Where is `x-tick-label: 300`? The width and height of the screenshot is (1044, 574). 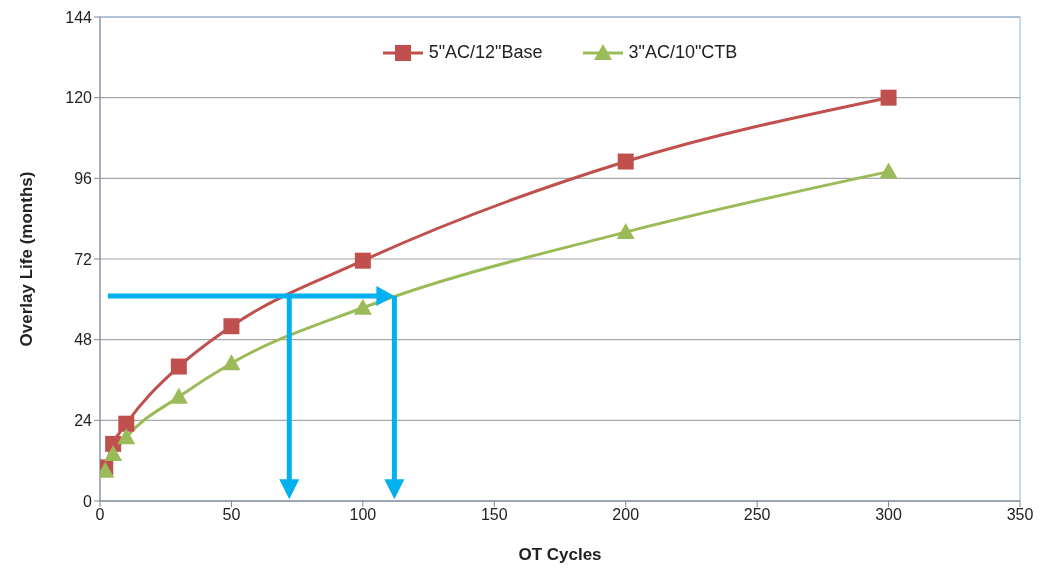 x-tick-label: 300 is located at coordinates (889, 515).